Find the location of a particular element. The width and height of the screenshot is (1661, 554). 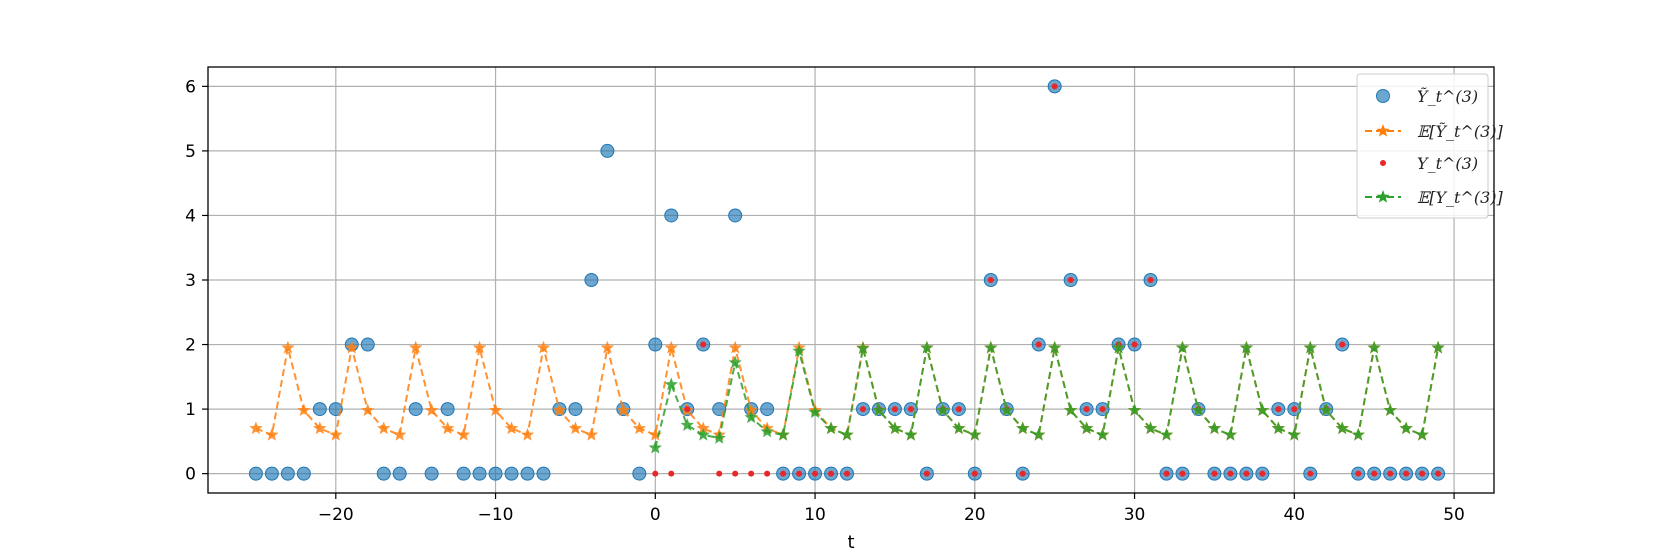

x-tick-label: 10 is located at coordinates (815, 515).